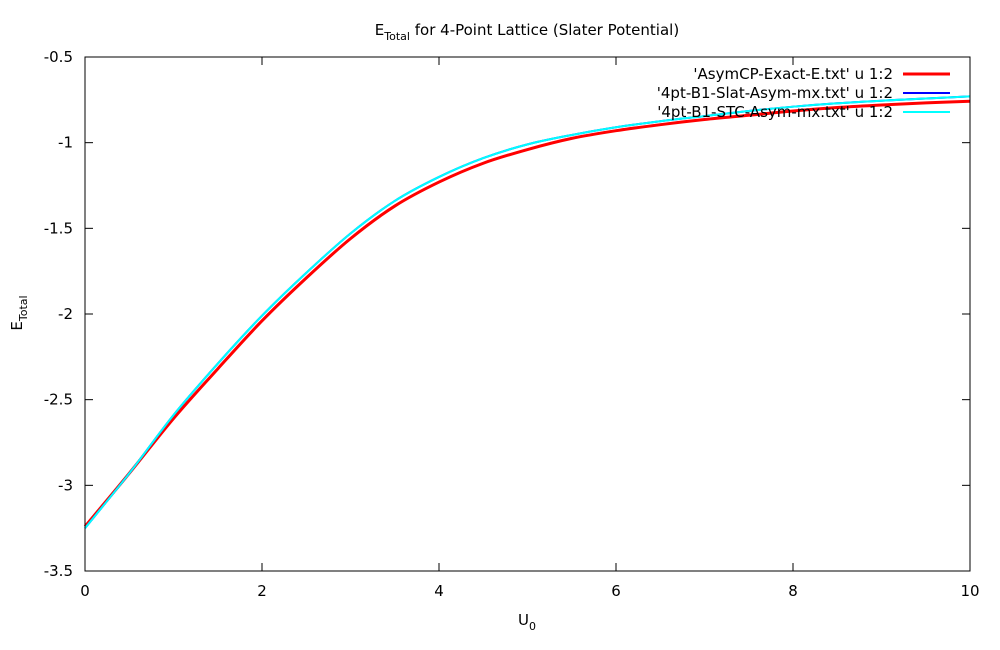 The width and height of the screenshot is (1000, 650). Describe the element at coordinates (793, 74) in the screenshot. I see `legend-label-0: 'AsymCP-Exact-E.txt' u 1:2` at that location.